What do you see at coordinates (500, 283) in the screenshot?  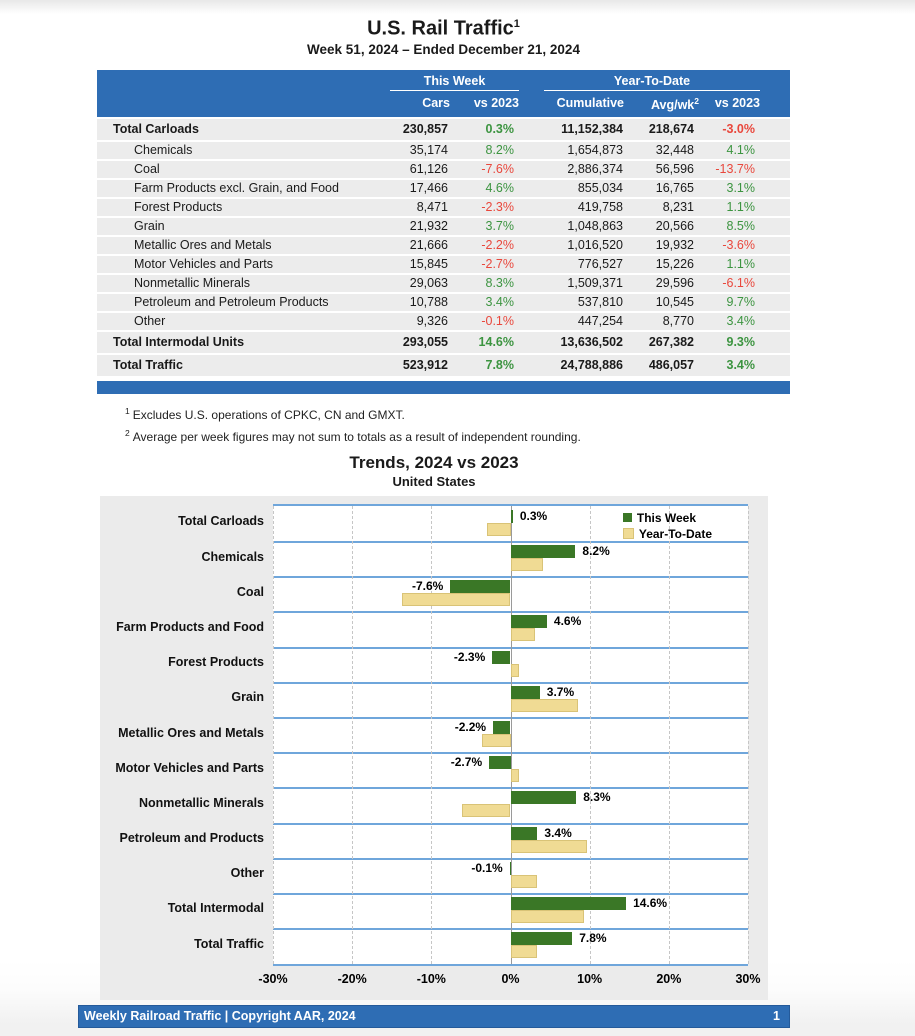 I see `cars-pct: 8.3%` at bounding box center [500, 283].